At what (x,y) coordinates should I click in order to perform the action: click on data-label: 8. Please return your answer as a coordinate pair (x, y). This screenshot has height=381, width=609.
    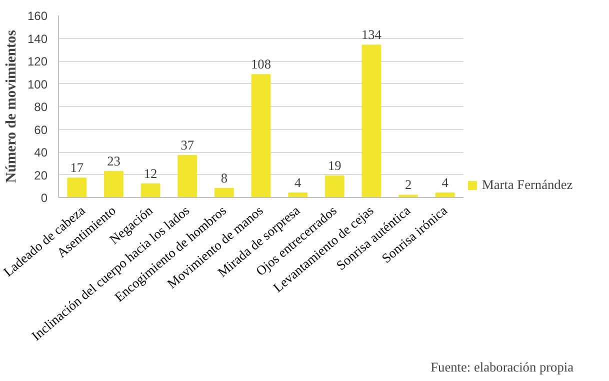
    Looking at the image, I should click on (224, 178).